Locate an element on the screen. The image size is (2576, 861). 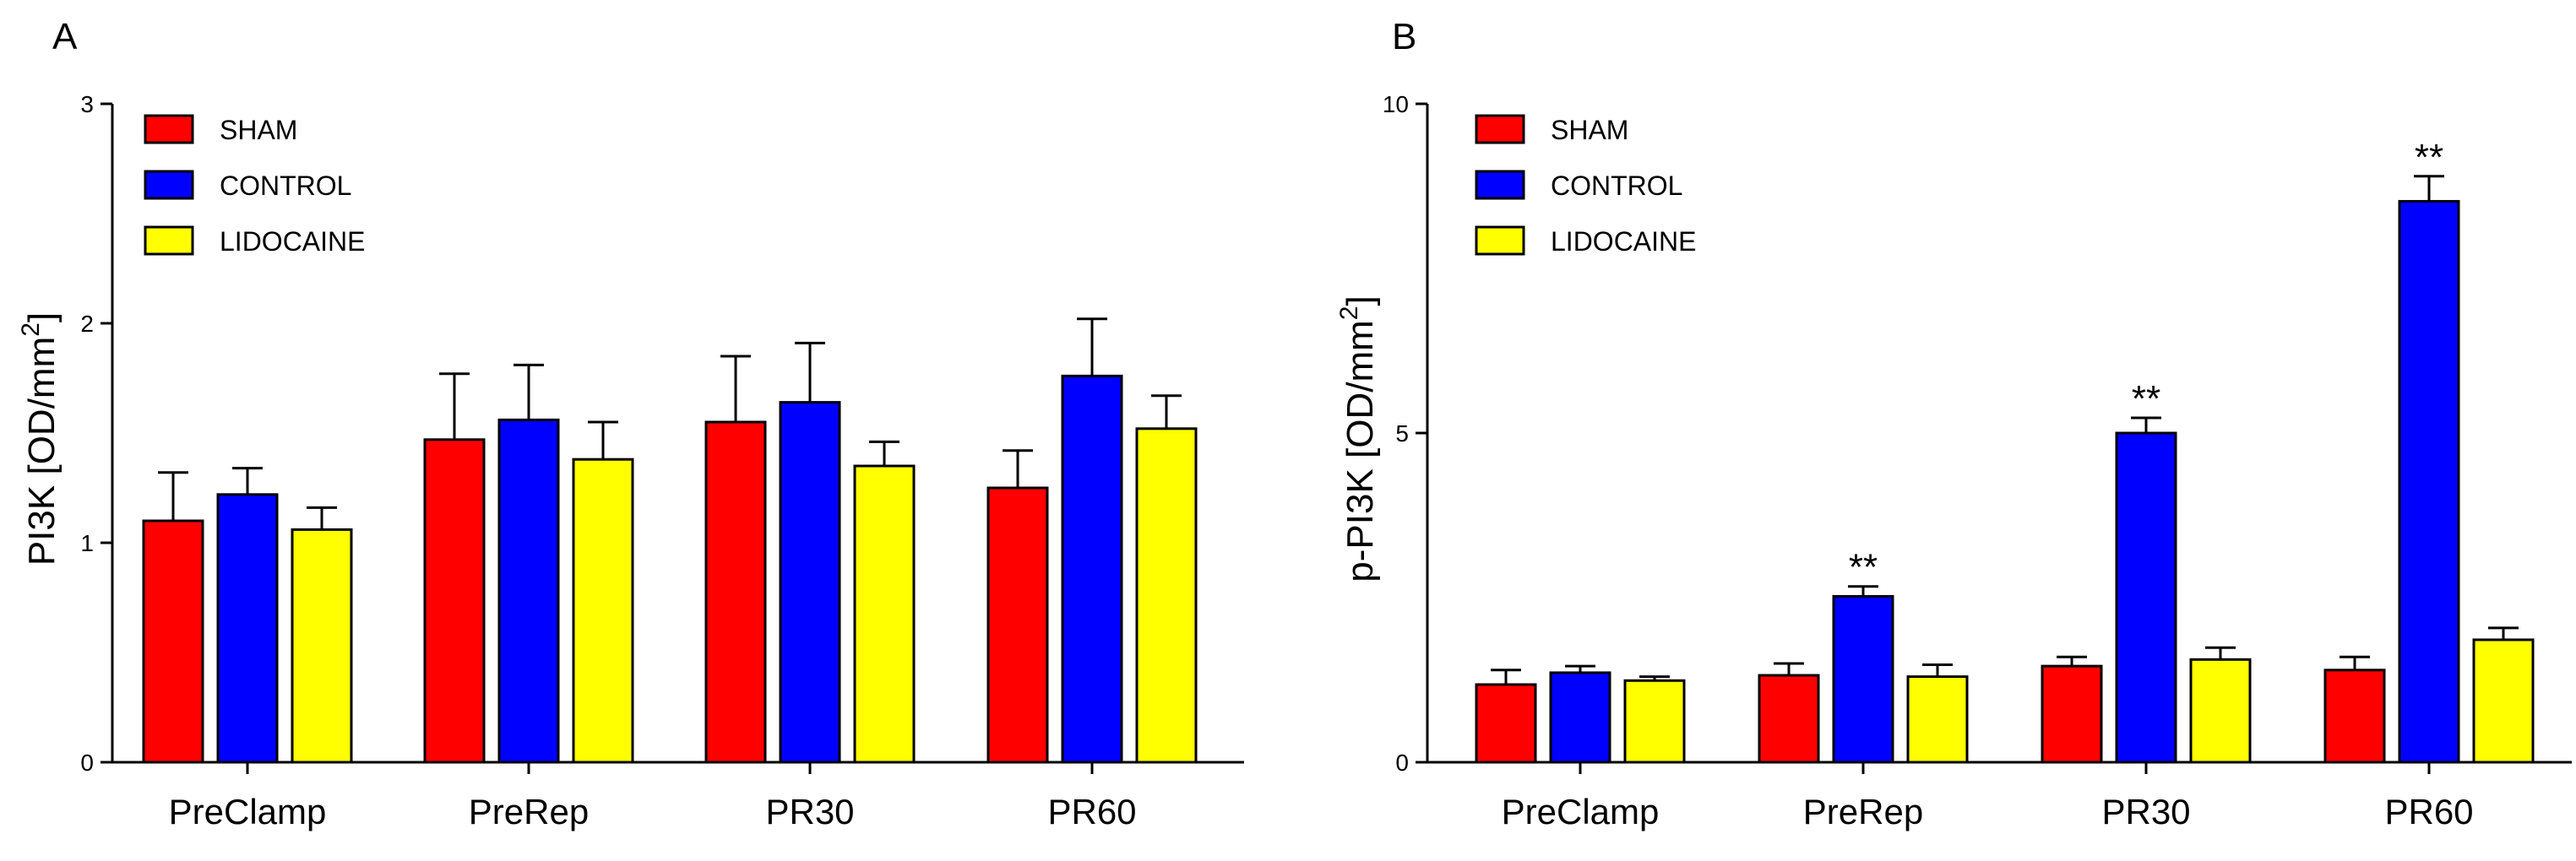
y-ticks-b: 0 5 10 is located at coordinates (1405, 433).